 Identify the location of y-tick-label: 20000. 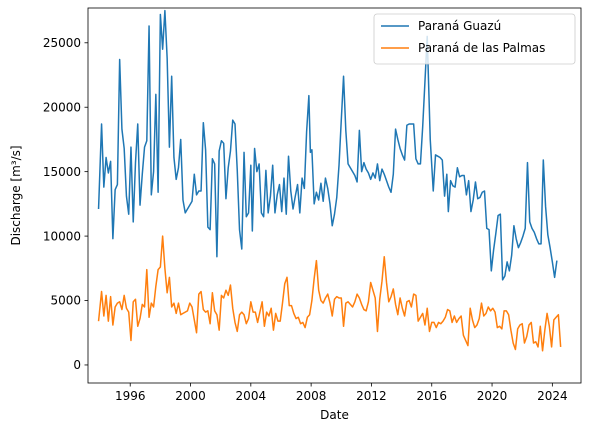
(62, 107).